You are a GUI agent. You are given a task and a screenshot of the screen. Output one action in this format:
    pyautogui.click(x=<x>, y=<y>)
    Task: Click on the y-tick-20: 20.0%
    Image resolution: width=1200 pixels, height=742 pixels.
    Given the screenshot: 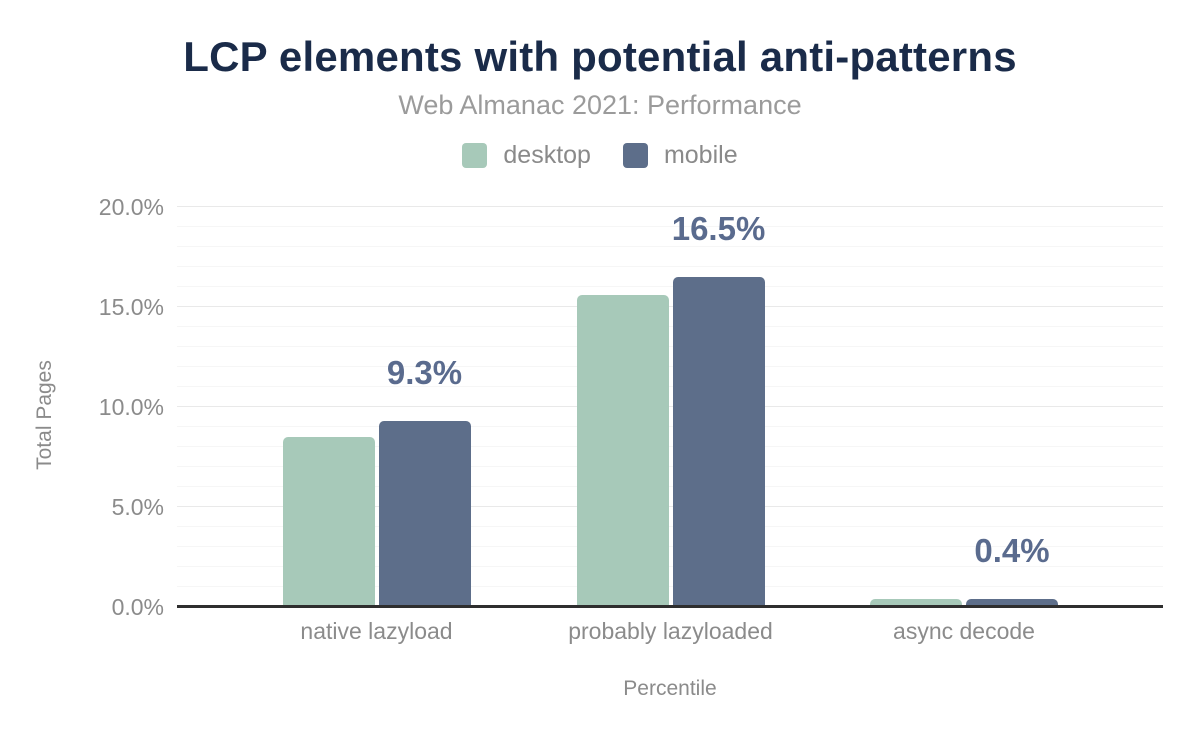 What is the action you would take?
    pyautogui.click(x=131, y=207)
    